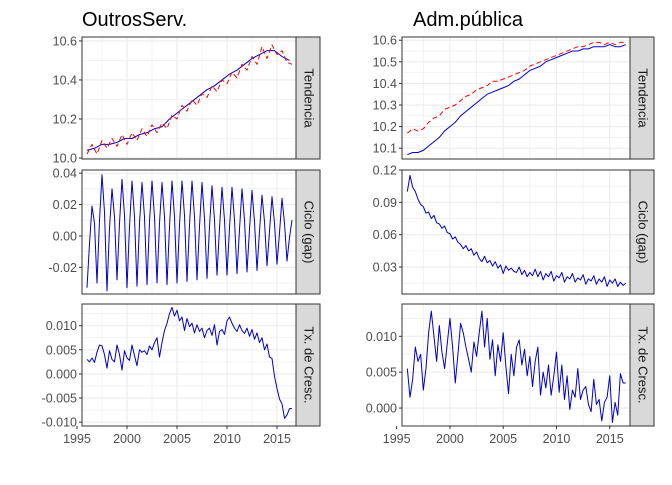  What do you see at coordinates (385, 268) in the screenshot?
I see `y-tick-label: 0.03` at bounding box center [385, 268].